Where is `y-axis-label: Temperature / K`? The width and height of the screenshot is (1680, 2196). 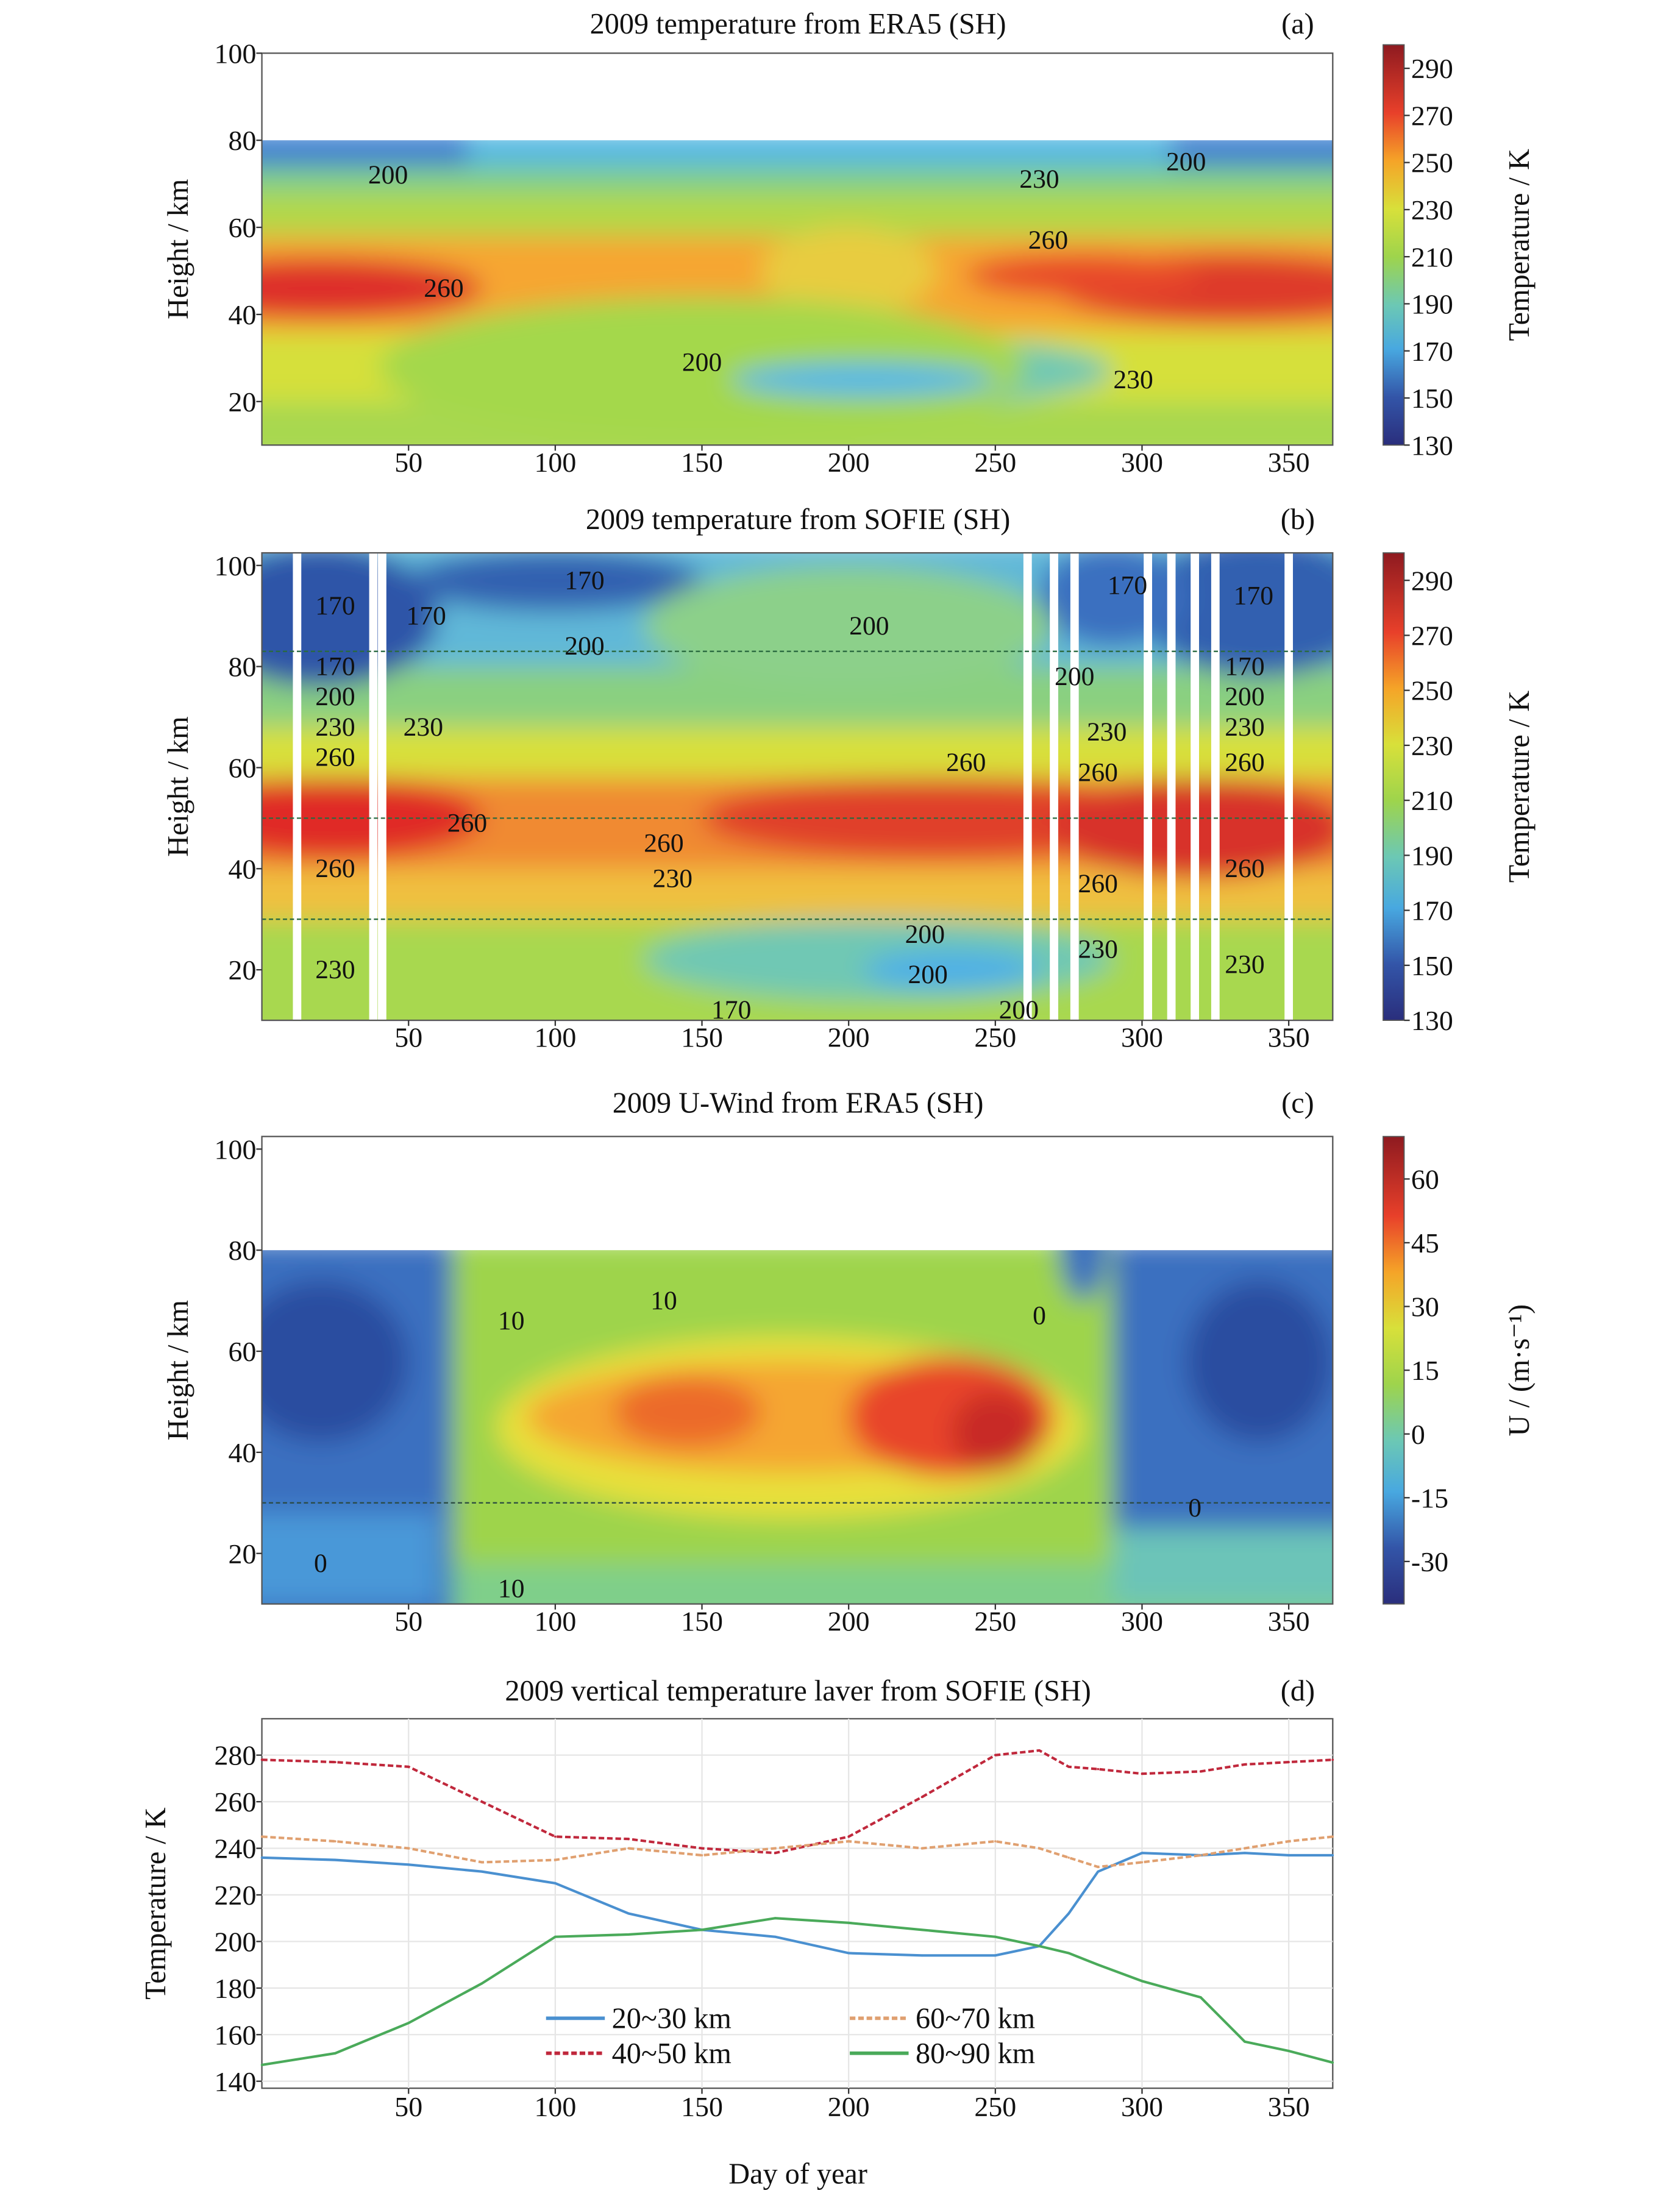 y-axis-label: Temperature / K is located at coordinates (156, 1903).